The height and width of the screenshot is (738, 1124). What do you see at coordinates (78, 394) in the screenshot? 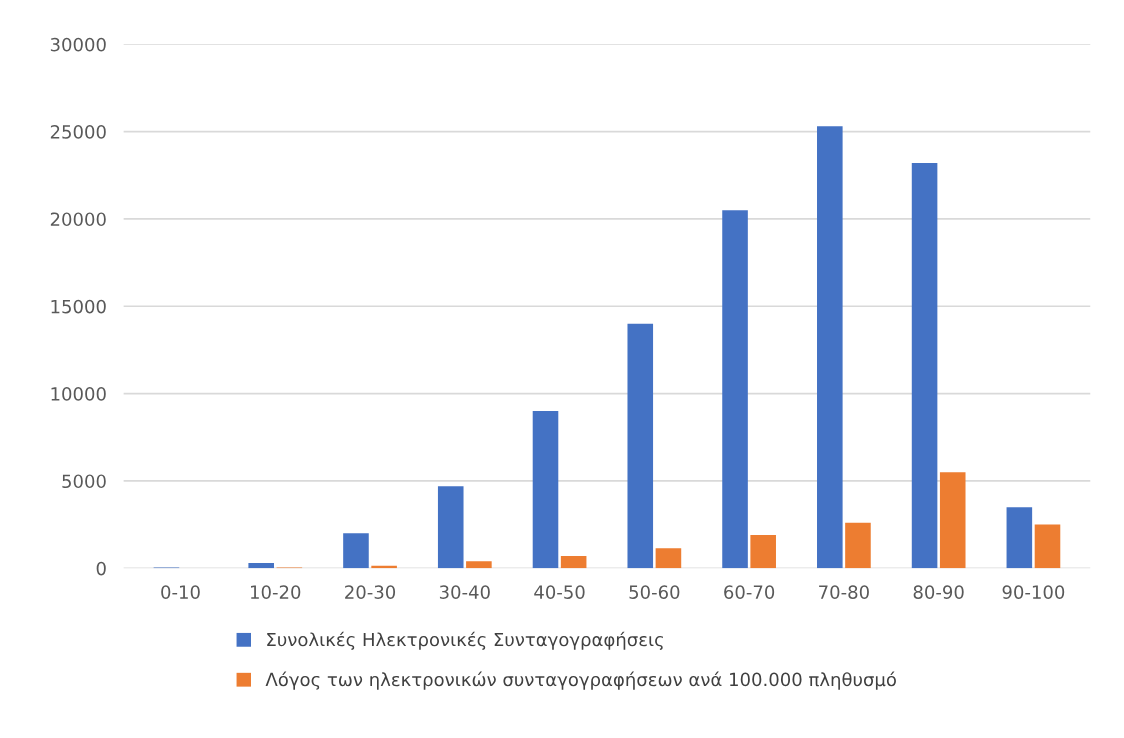
I see `y-tick-label: 10000` at bounding box center [78, 394].